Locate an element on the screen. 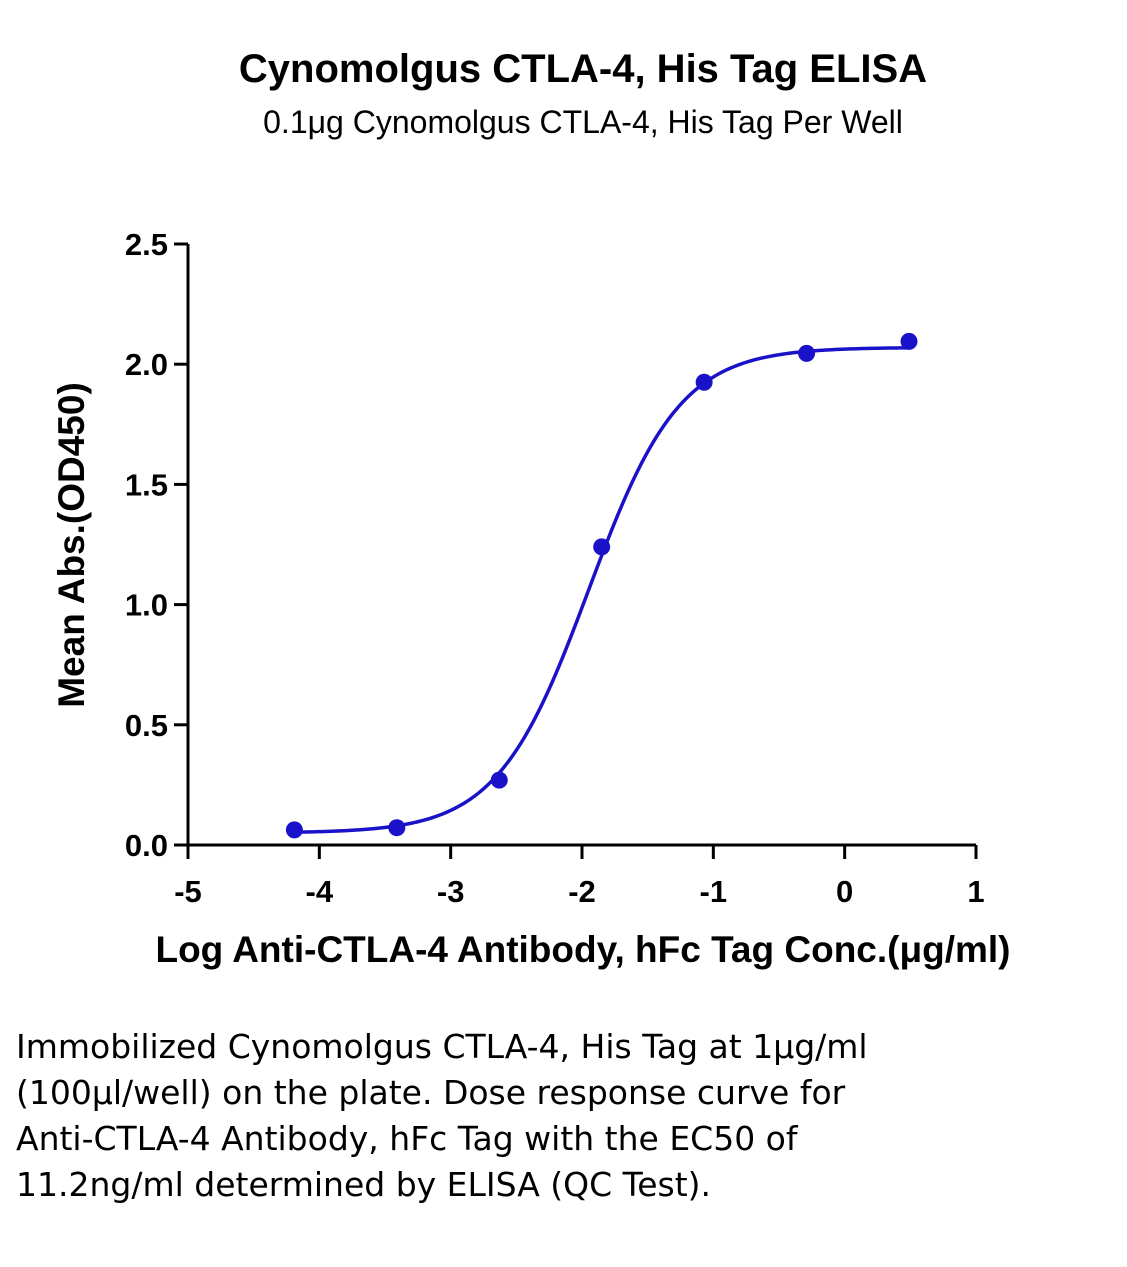 This screenshot has width=1127, height=1267. y-axis: 0.0 0.5 1.0 1.5 2.0 2.5 is located at coordinates (157, 545).